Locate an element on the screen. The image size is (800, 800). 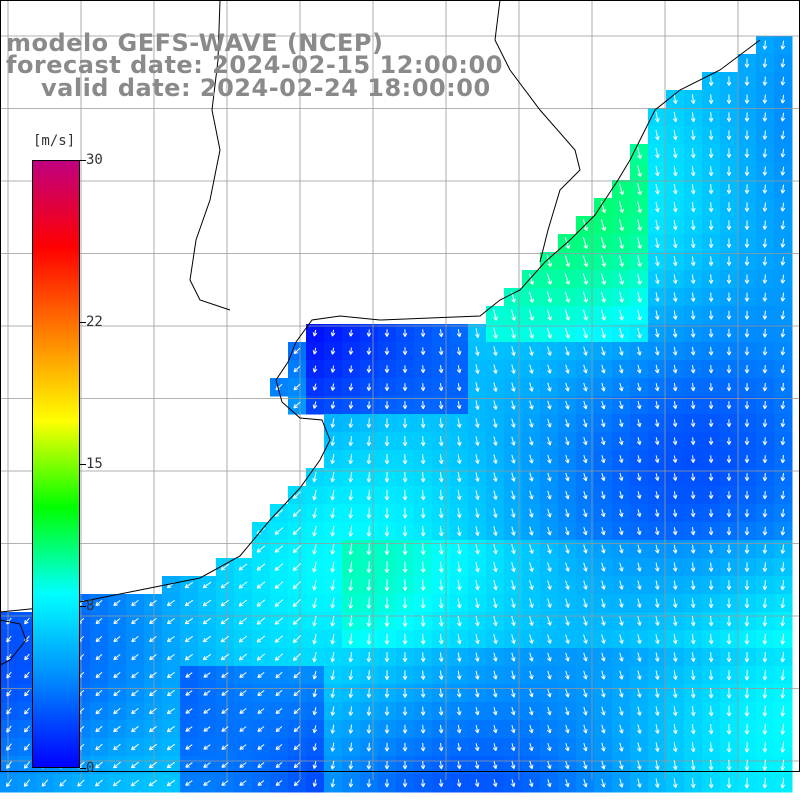
colorbar-tick is located at coordinates (83, 160).